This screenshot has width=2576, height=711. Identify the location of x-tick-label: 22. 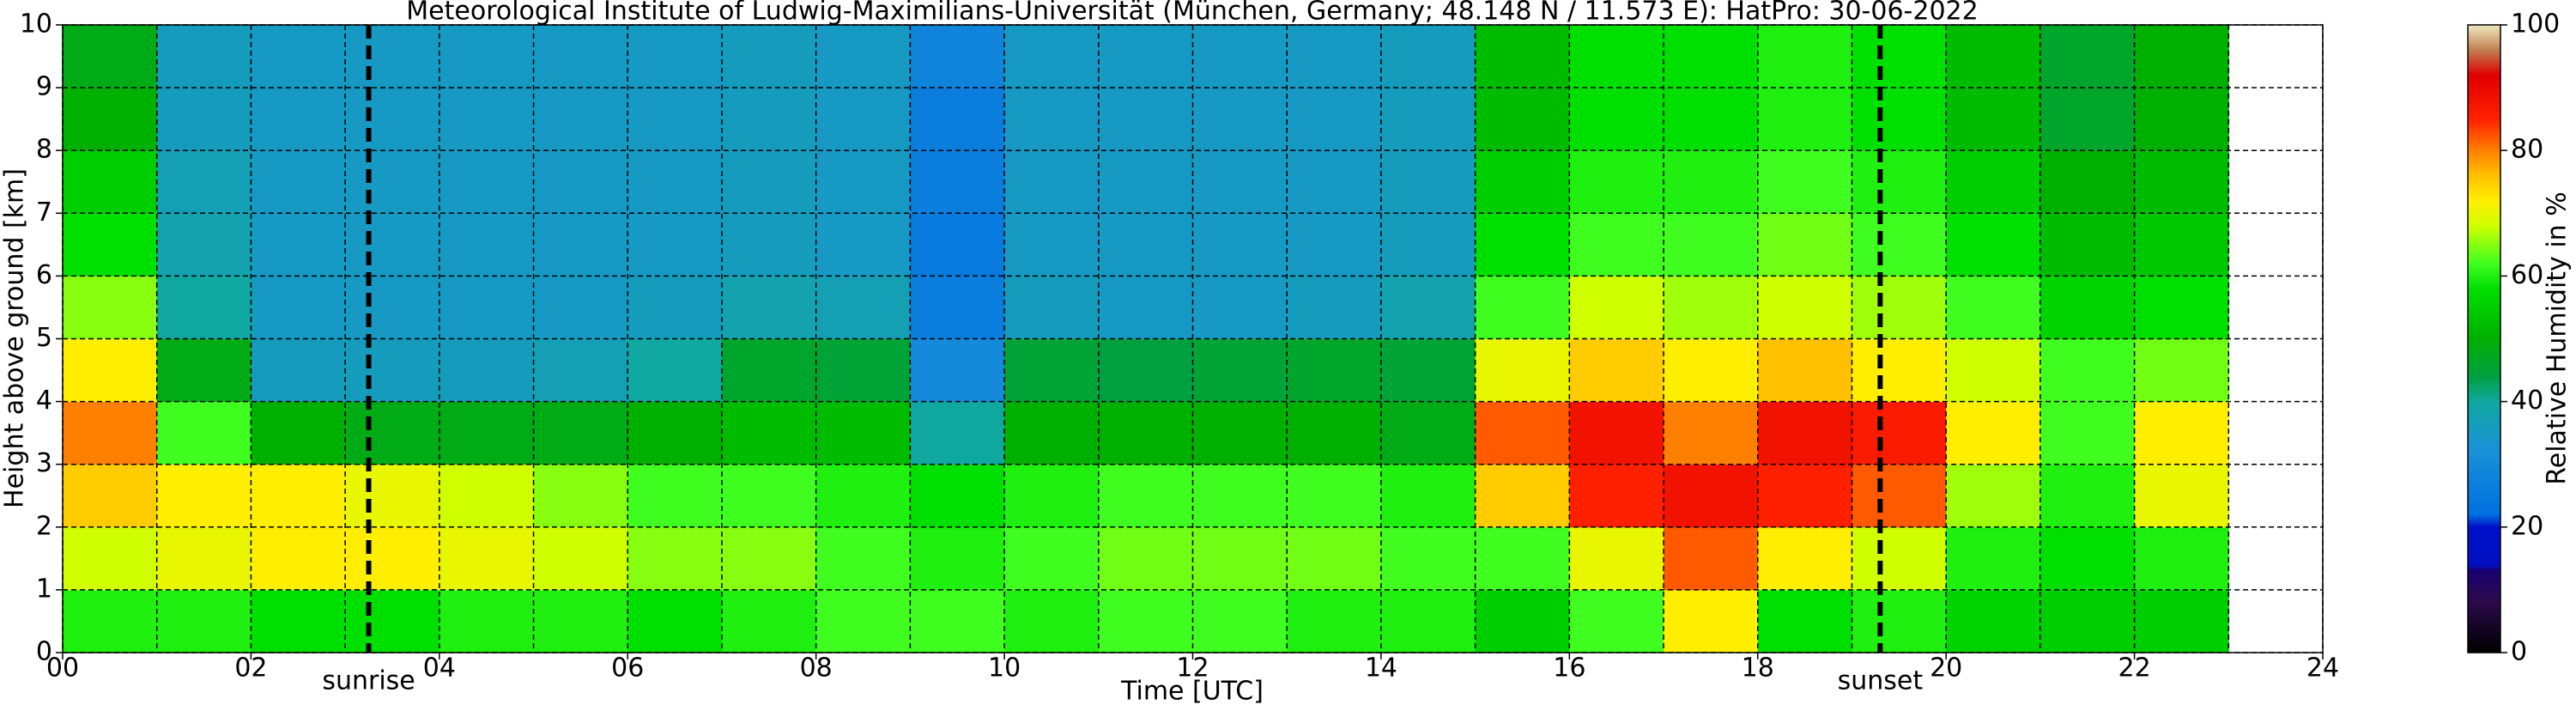
(2134, 668).